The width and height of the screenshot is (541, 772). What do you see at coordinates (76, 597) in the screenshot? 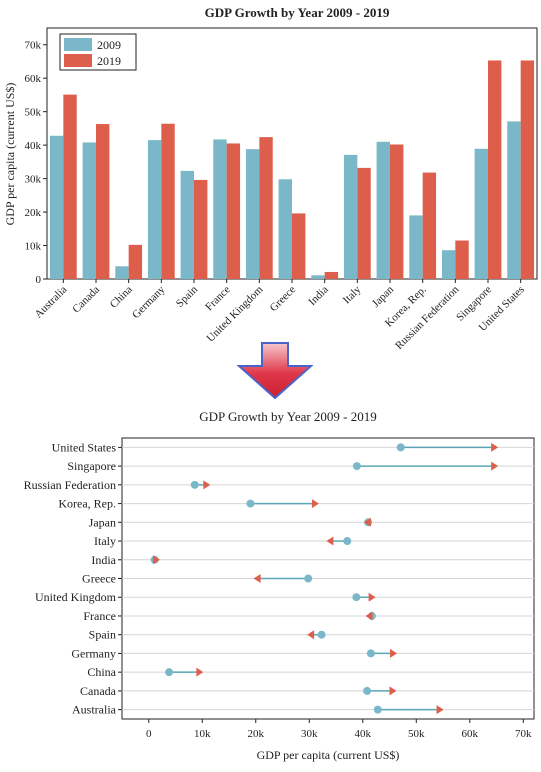
I see `dumbbell-y-label-united-kingdom: United Kingdom` at bounding box center [76, 597].